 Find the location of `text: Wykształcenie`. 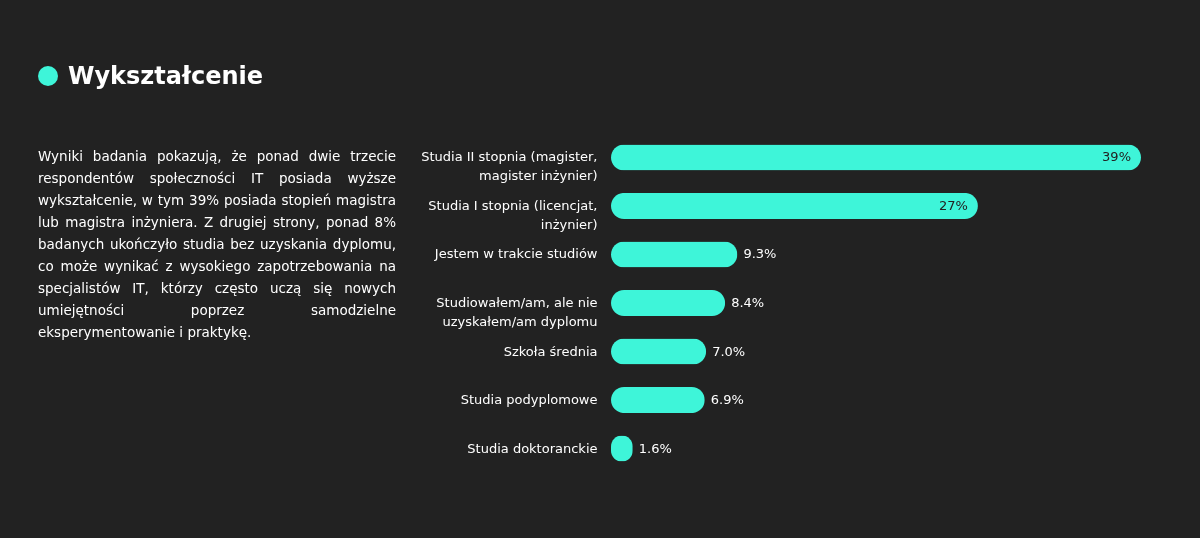

text: Wykształcenie is located at coordinates (165, 76).